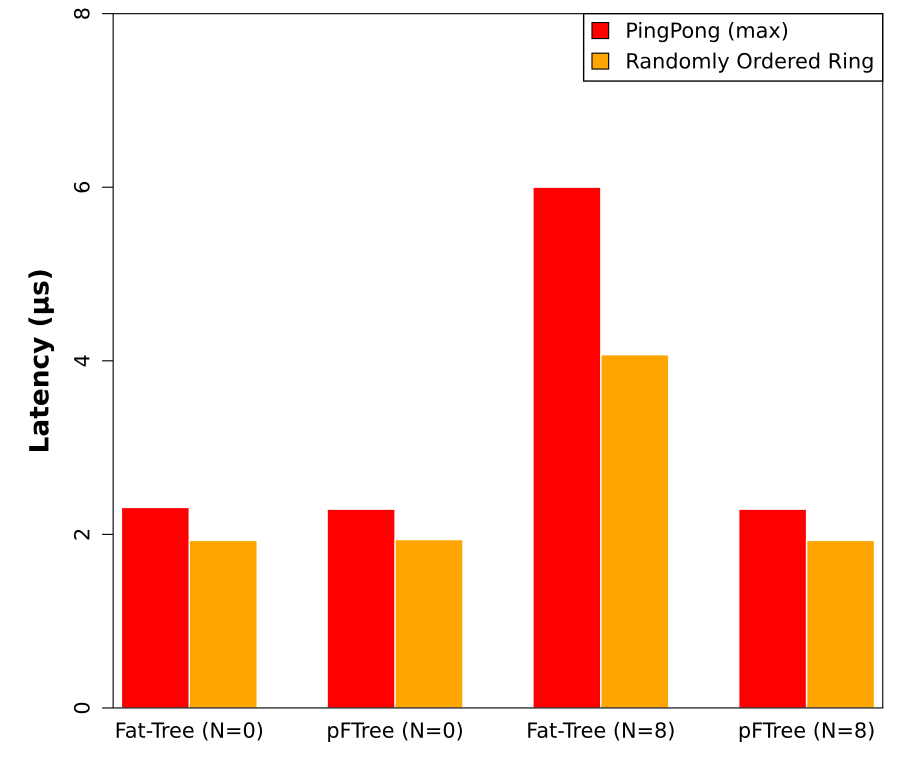 The image size is (898, 758). Describe the element at coordinates (707, 32) in the screenshot. I see `legend-label: PingPong (max)` at that location.